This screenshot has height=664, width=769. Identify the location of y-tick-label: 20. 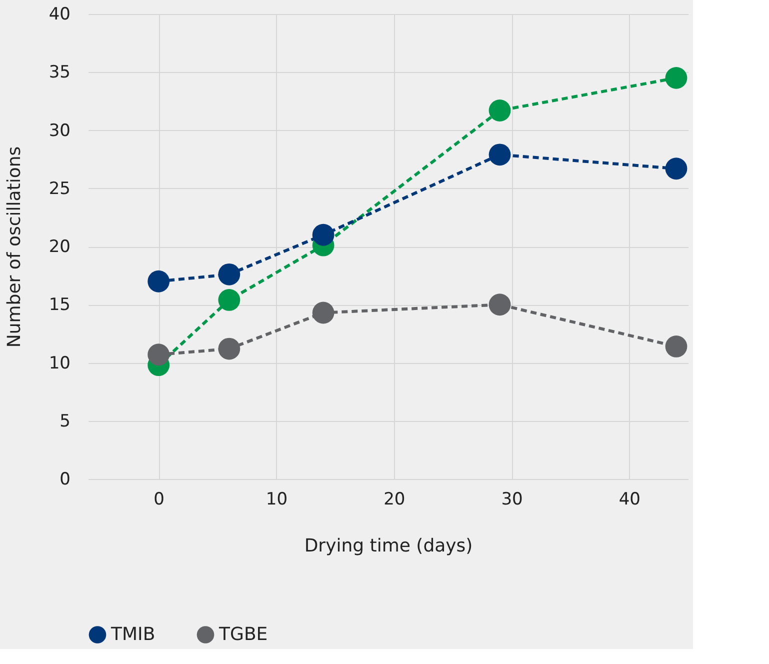
(59, 247).